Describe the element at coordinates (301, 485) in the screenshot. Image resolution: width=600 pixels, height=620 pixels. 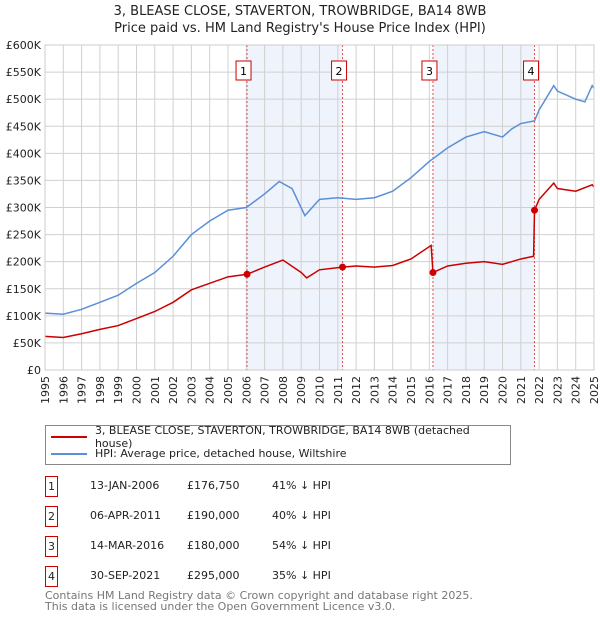
I see `sale-hpi-diff: 41% ↓ HPI` at that location.